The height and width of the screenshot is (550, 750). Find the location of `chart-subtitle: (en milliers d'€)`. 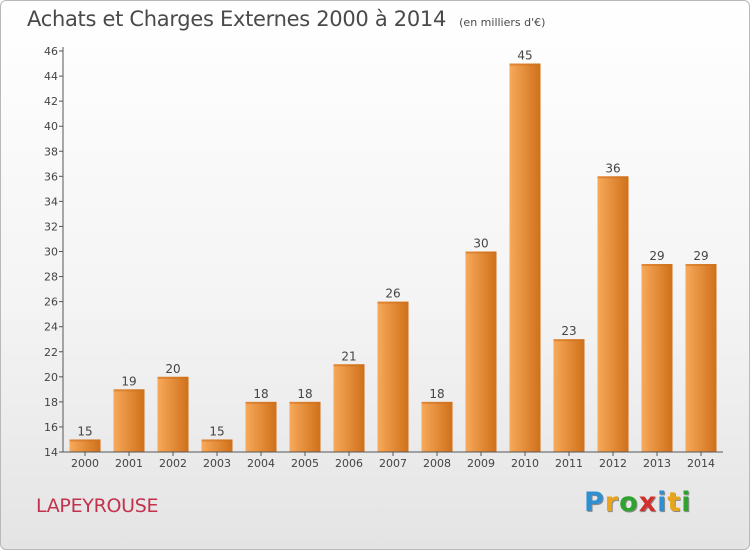

chart-subtitle: (en milliers d'€) is located at coordinates (502, 22).